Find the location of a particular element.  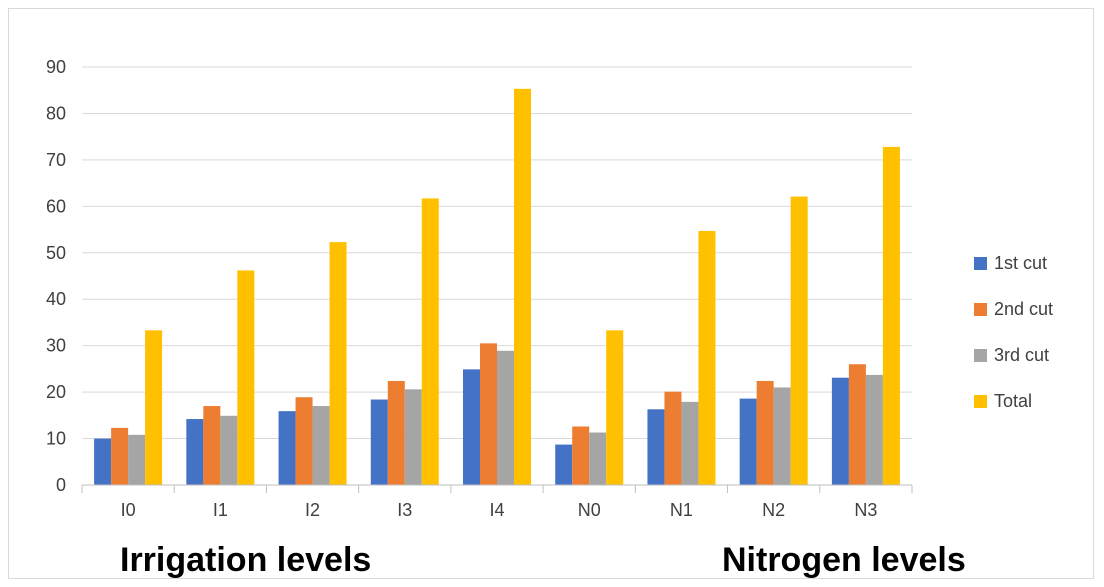

y-tick-label: 80 is located at coordinates (56, 113).